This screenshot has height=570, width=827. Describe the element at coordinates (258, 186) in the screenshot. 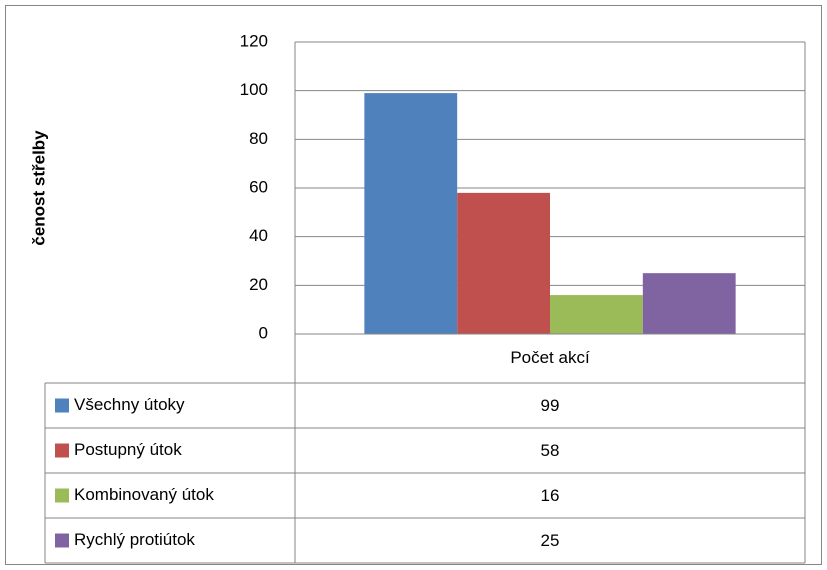

I see `y-tick-label: 60` at that location.